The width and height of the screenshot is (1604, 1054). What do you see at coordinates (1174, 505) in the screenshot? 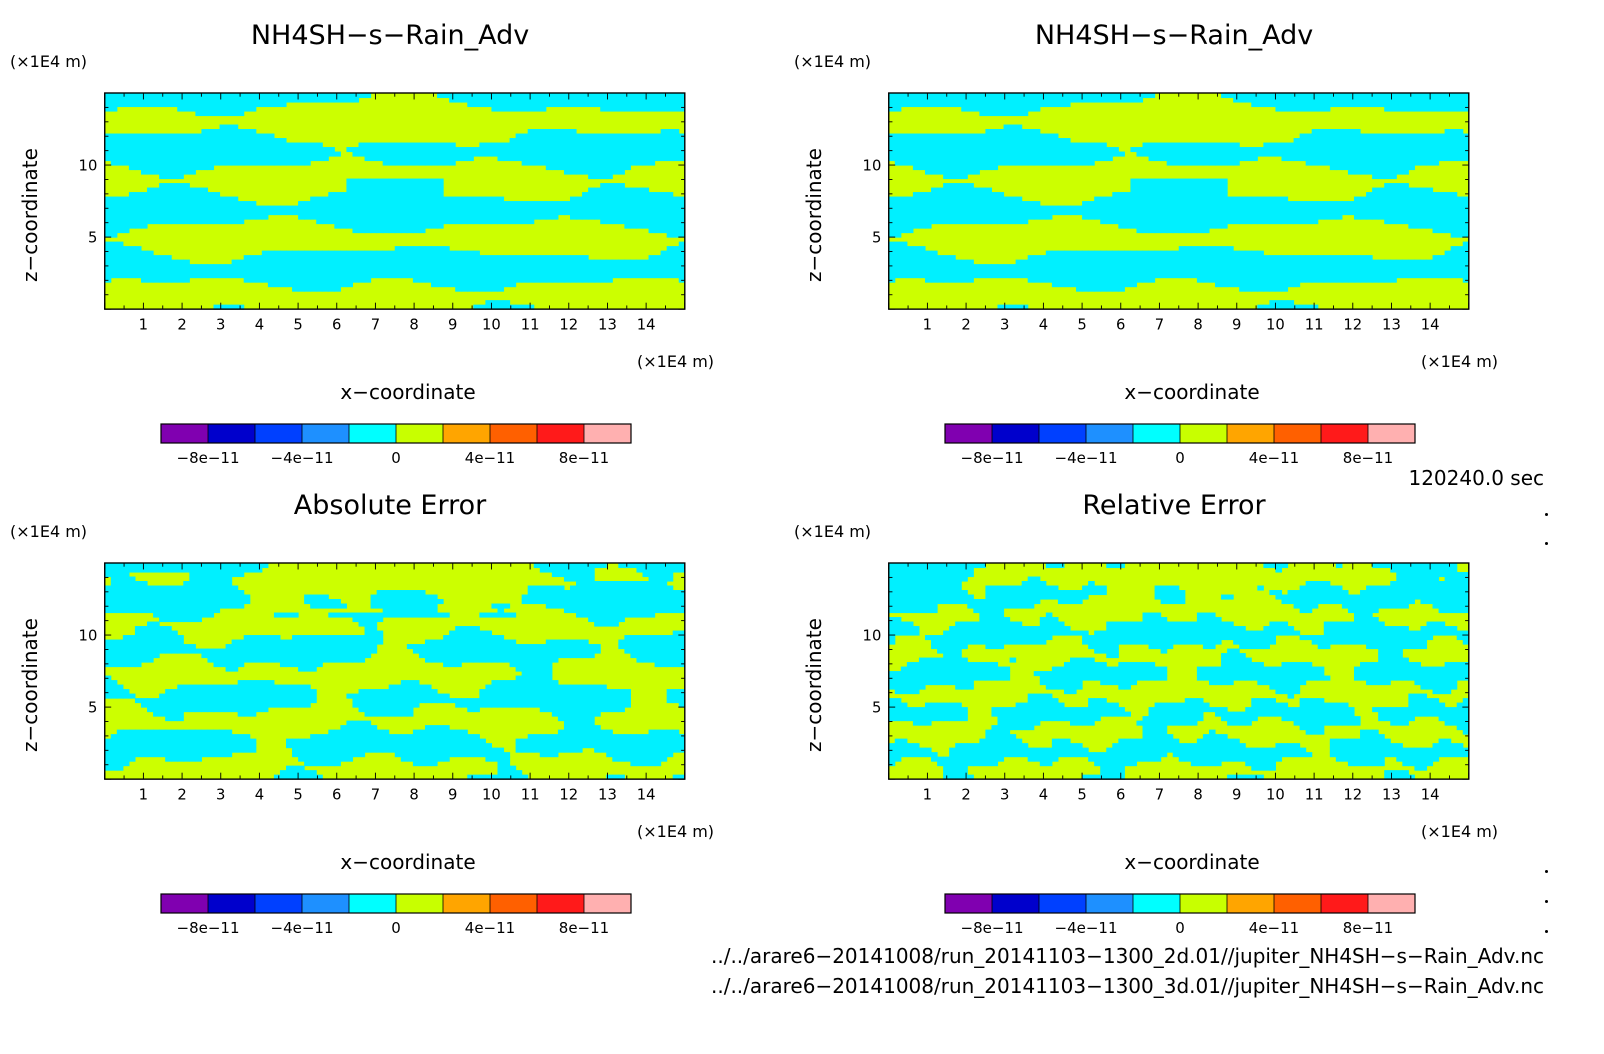
I see `panel-title: Relative Error` at bounding box center [1174, 505].